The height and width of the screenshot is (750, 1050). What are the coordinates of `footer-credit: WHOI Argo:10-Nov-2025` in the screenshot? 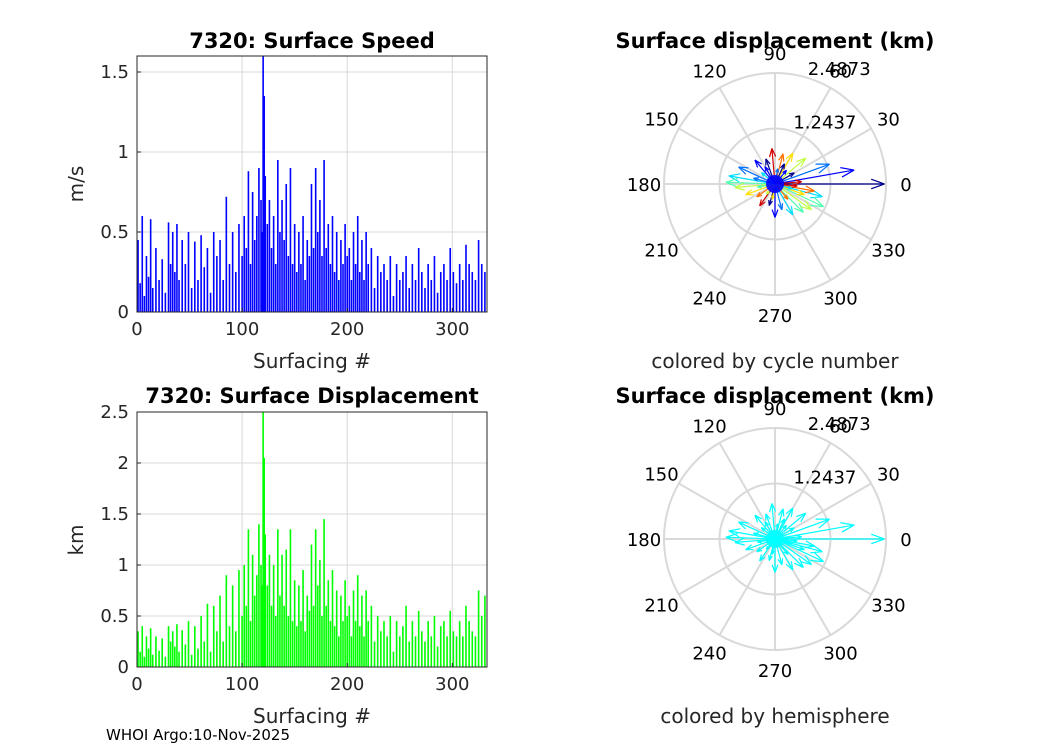 It's located at (198, 735).